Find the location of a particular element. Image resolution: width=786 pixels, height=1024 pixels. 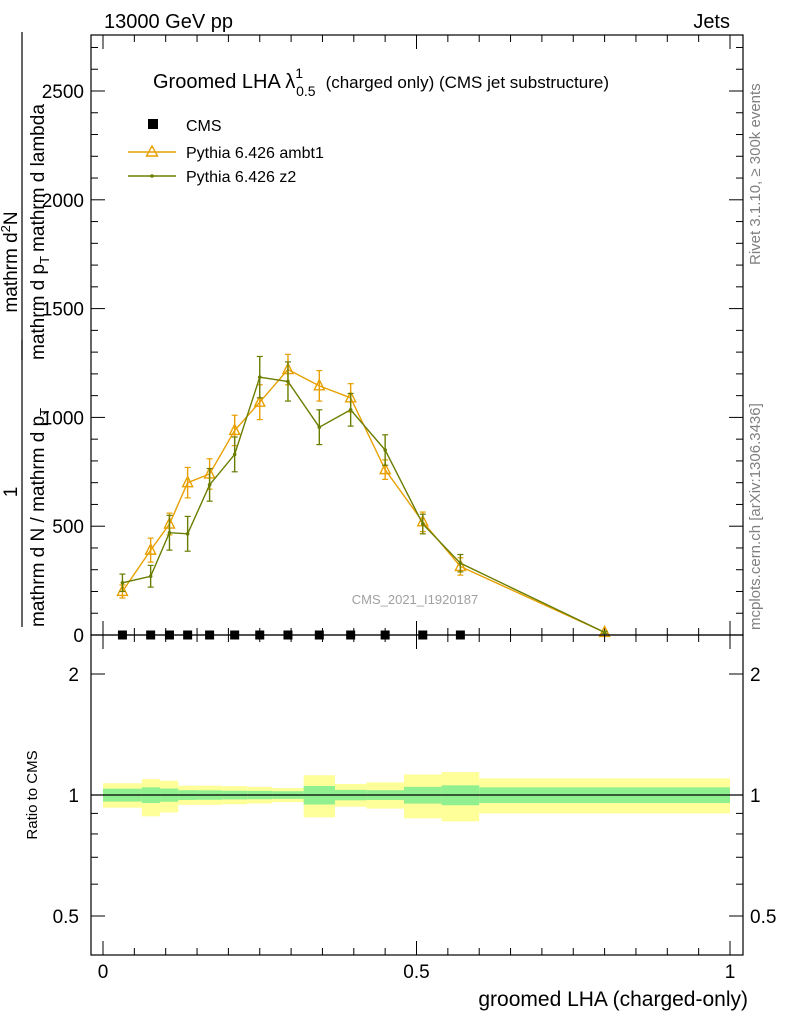

ratio-y-tick-label-right: 0.5 is located at coordinates (763, 917).